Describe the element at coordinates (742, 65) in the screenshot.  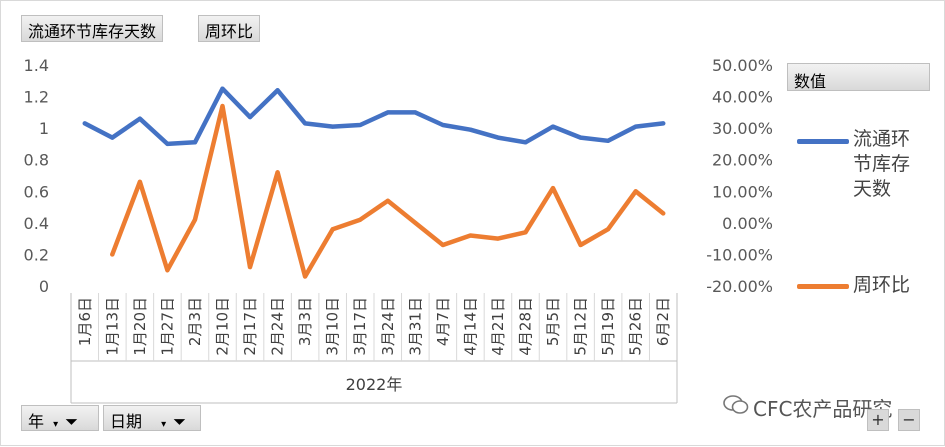
I see `y-right-tick-label: 50.00%` at that location.